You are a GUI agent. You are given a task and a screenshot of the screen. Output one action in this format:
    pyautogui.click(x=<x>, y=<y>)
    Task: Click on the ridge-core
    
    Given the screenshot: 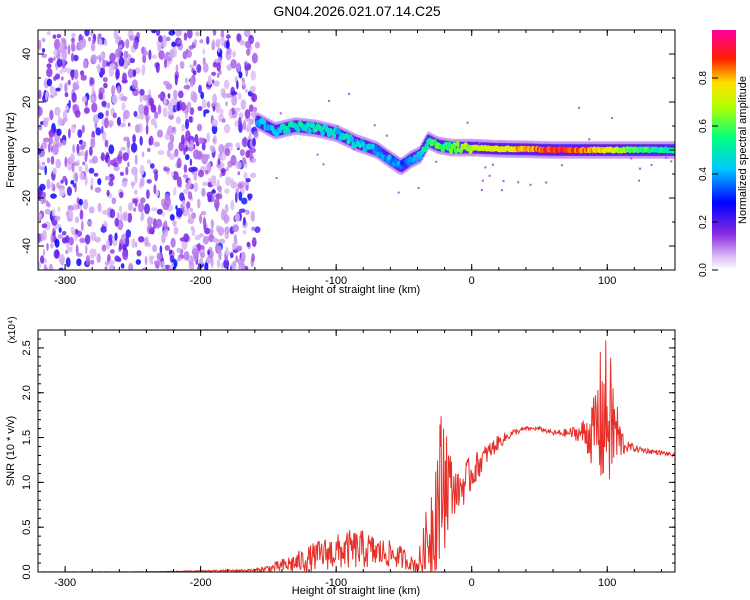 What is the action you would take?
    pyautogui.click(x=313, y=125)
    